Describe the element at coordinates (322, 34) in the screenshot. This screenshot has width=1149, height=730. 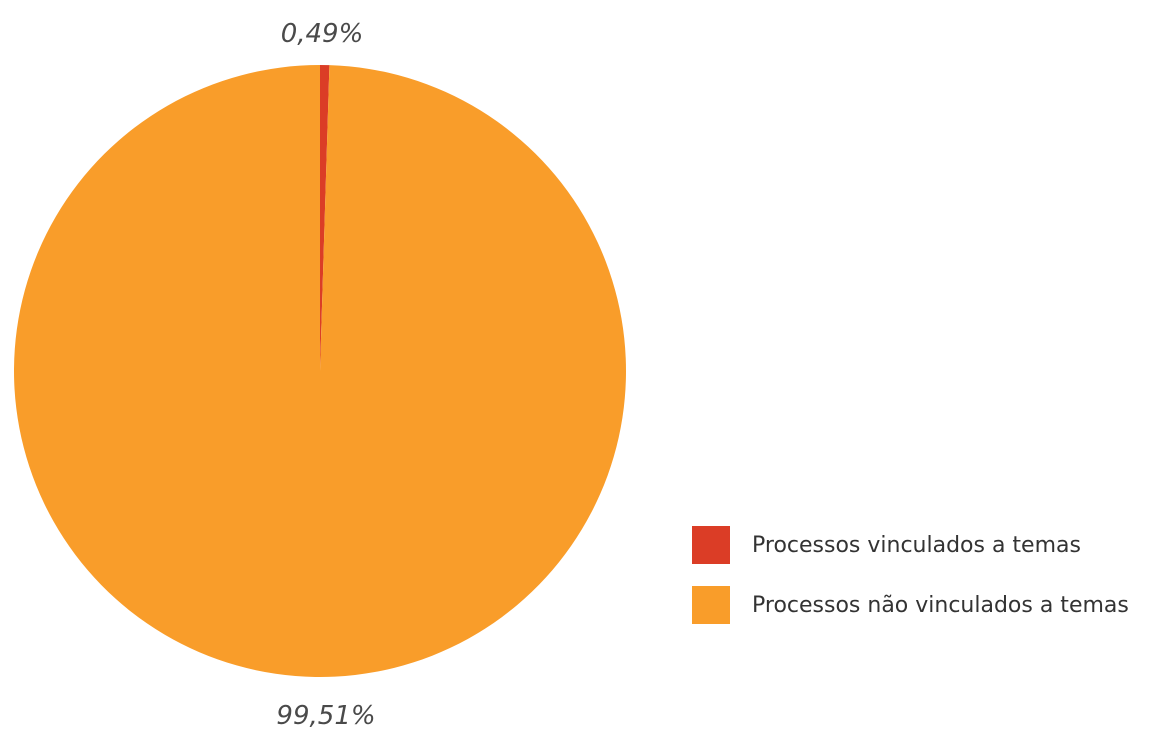
I see `slice-label-vinculados: 0,49%` at that location.